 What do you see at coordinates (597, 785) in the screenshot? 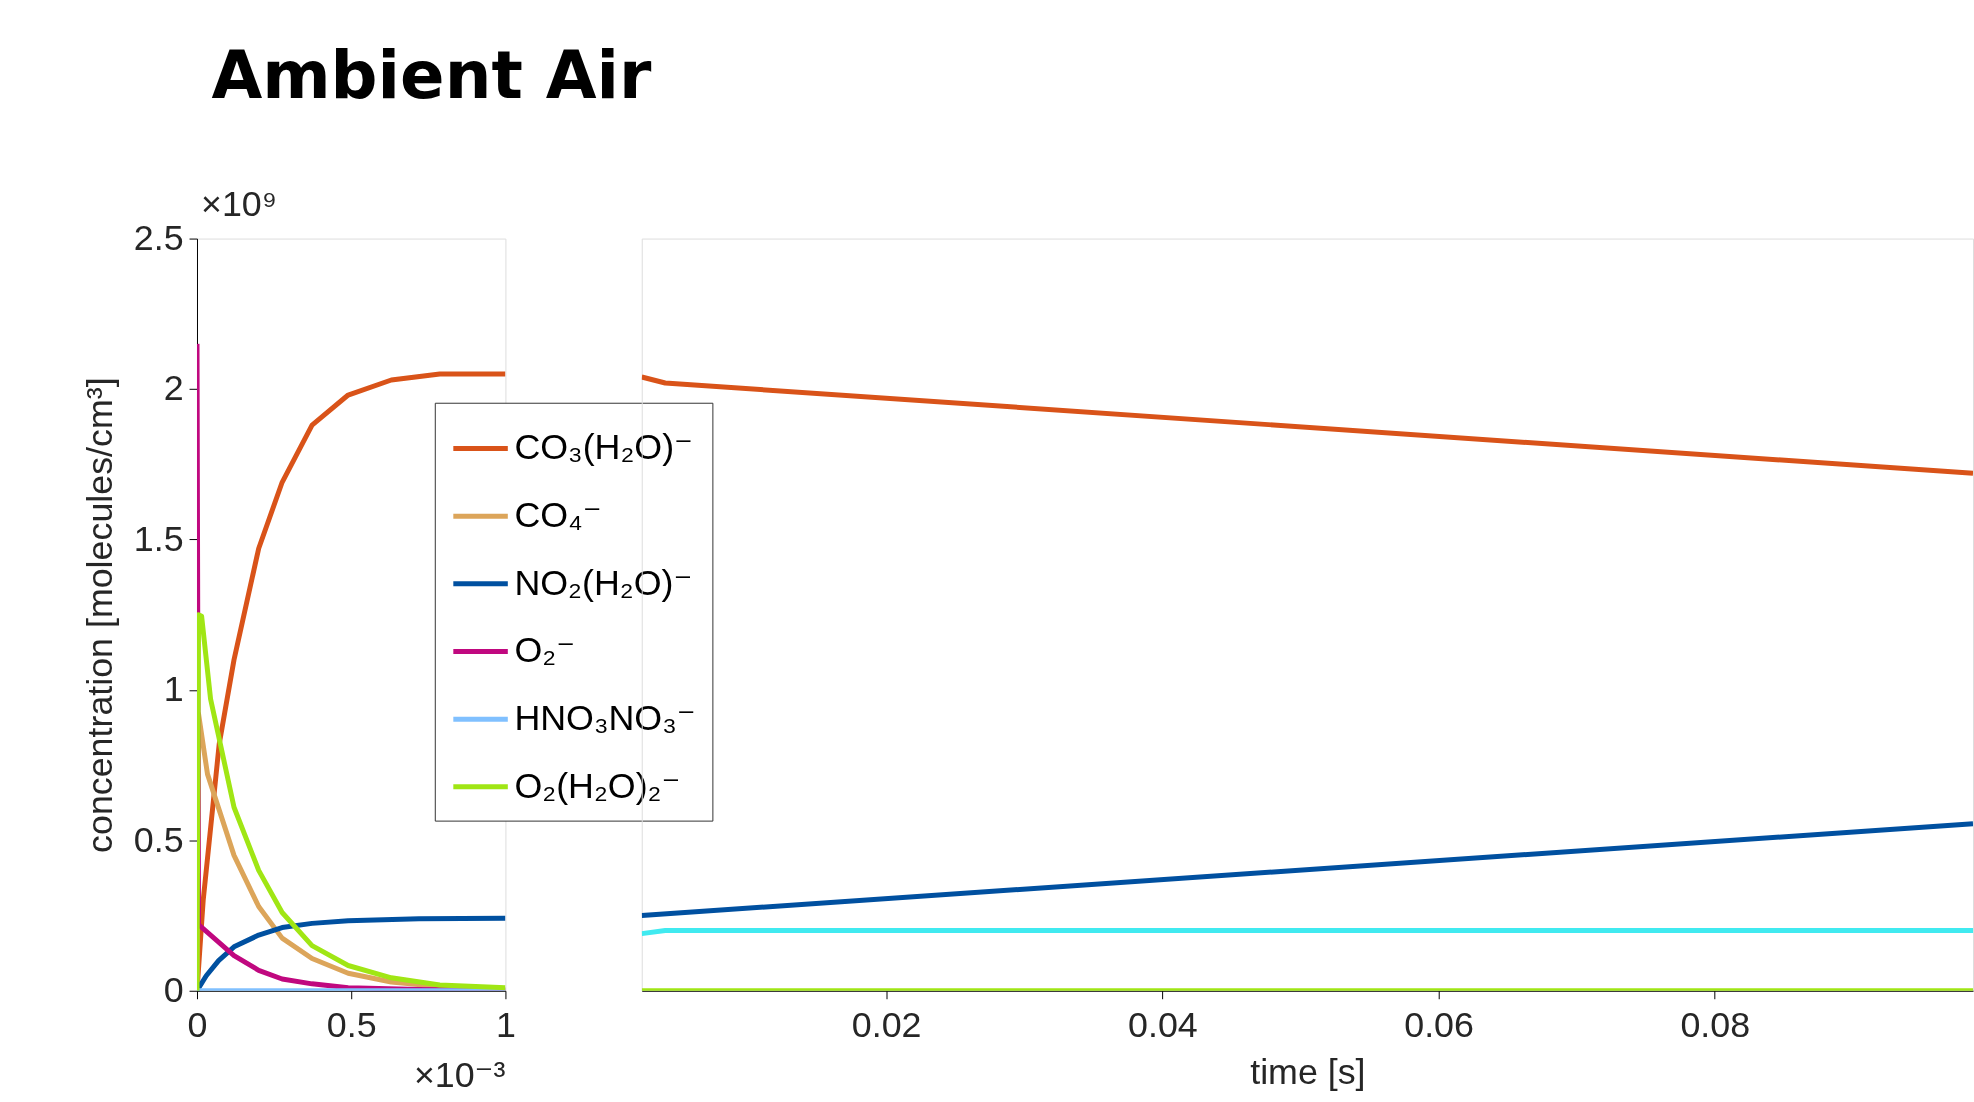
I see `legend-label: O₂(H₂O)₂⁻` at bounding box center [597, 785].